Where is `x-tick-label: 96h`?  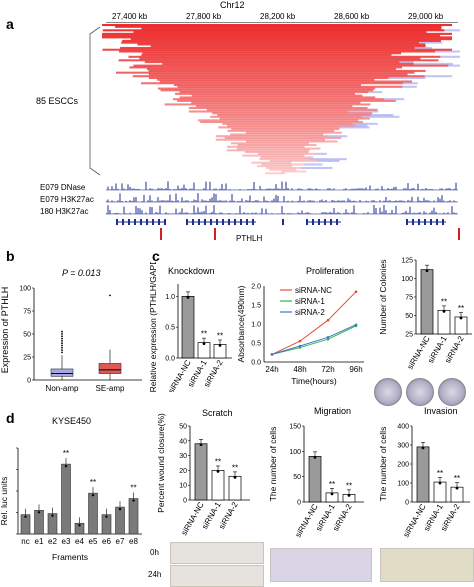 x-tick-label: 96h is located at coordinates (355, 369).